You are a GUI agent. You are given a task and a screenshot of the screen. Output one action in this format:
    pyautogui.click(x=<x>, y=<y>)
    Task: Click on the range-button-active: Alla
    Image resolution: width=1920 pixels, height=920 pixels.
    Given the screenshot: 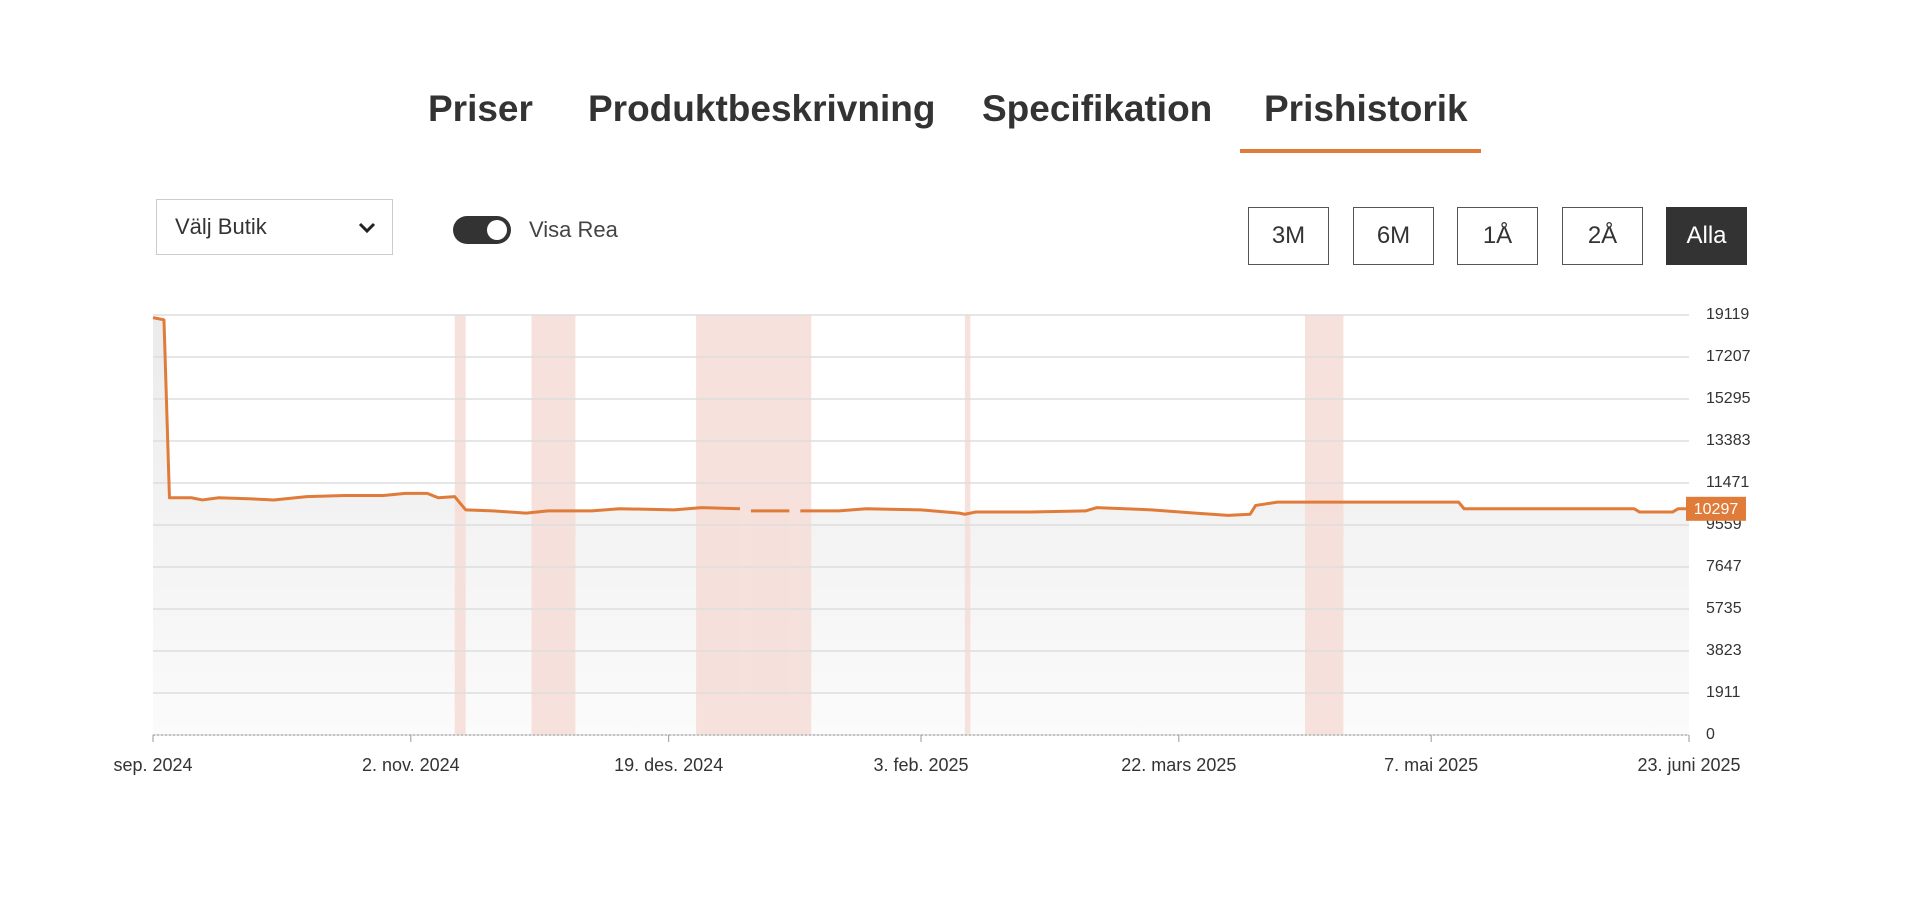 What is the action you would take?
    pyautogui.click(x=1706, y=236)
    